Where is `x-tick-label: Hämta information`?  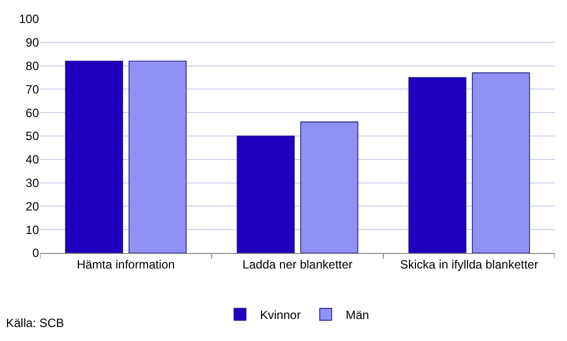
x-tick-label: Hämta information is located at coordinates (125, 264).